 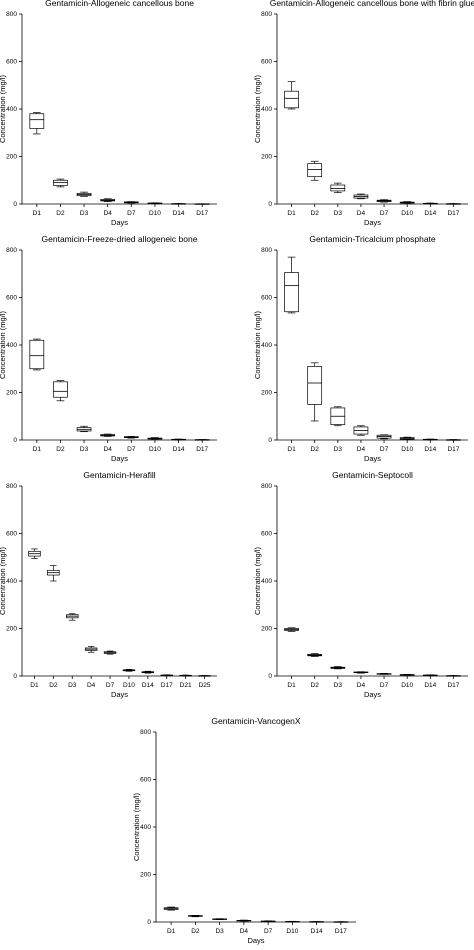 What do you see at coordinates (119, 4) in the screenshot?
I see `panel-title: Gentamicin-Allogeneic cancellous bone` at bounding box center [119, 4].